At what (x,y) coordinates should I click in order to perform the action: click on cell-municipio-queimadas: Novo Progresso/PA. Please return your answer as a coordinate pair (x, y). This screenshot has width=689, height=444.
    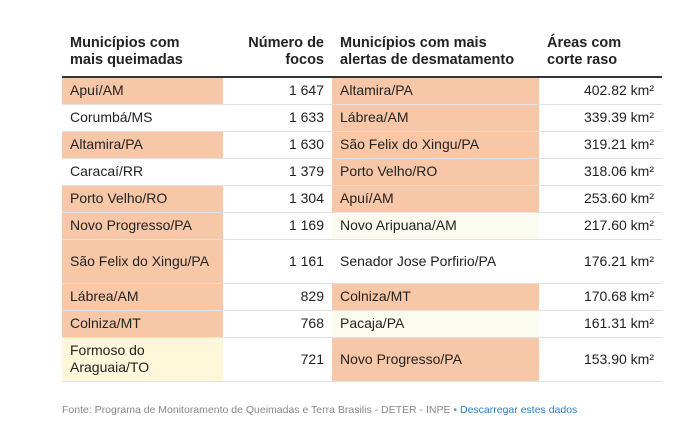
    Looking at the image, I should click on (142, 226).